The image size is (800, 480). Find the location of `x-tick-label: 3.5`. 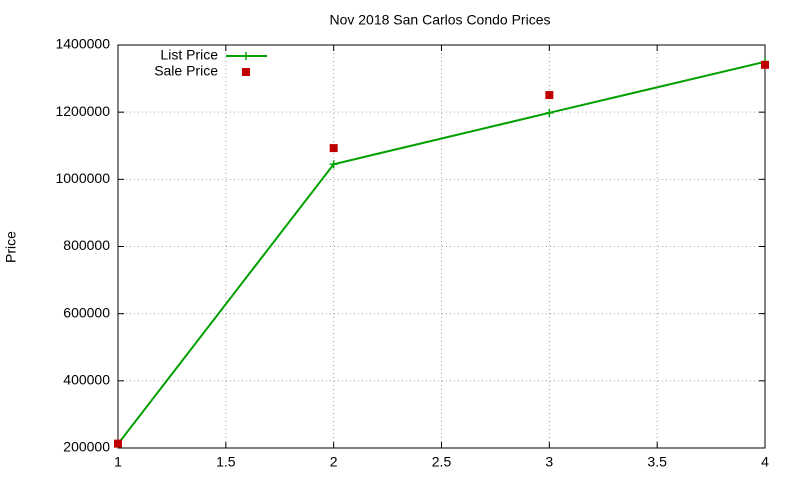

x-tick-label: 3.5 is located at coordinates (657, 462).